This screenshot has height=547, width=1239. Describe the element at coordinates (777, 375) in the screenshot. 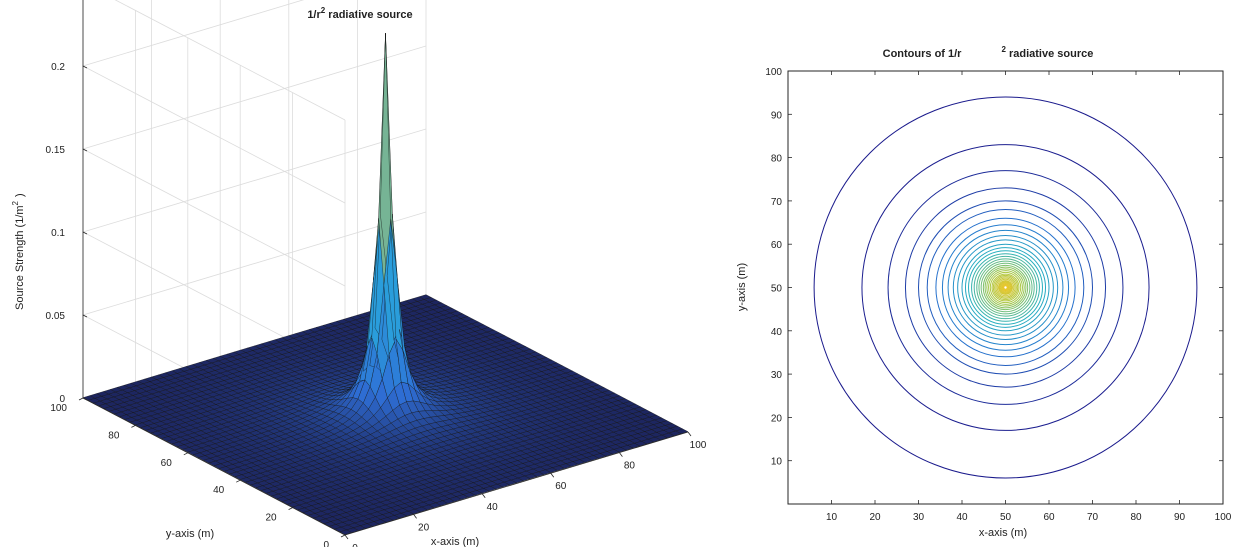

I see `y-tick-label: 30` at that location.